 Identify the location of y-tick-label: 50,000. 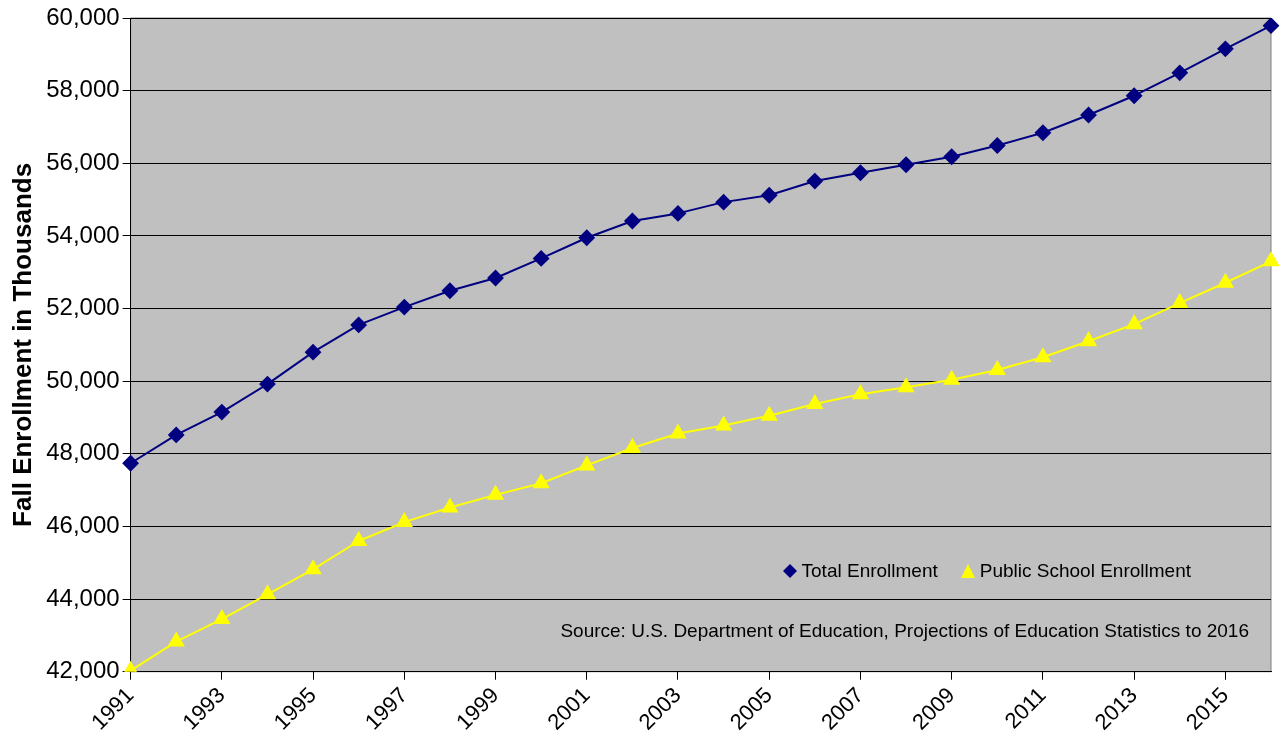
(83, 379).